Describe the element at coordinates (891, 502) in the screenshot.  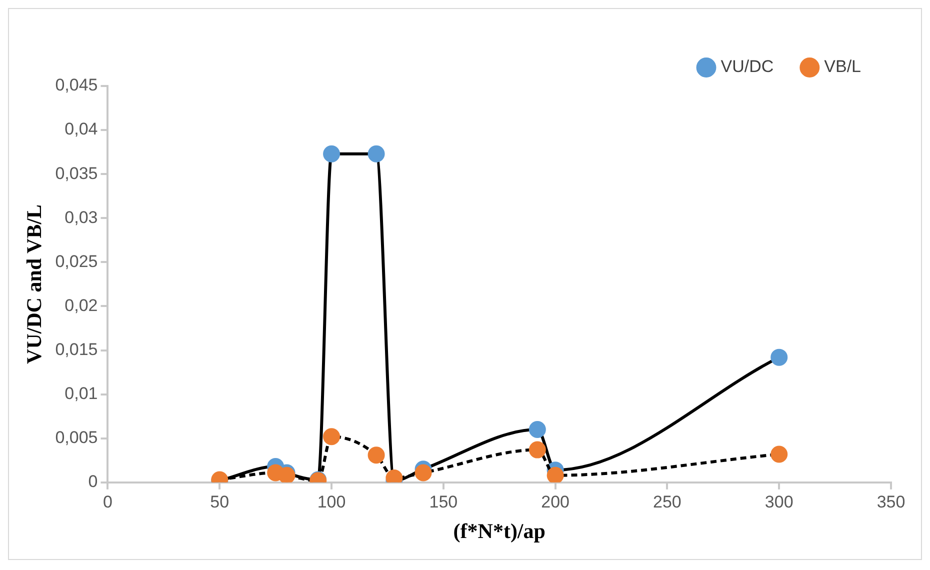
I see `x-tick-label: 350` at that location.